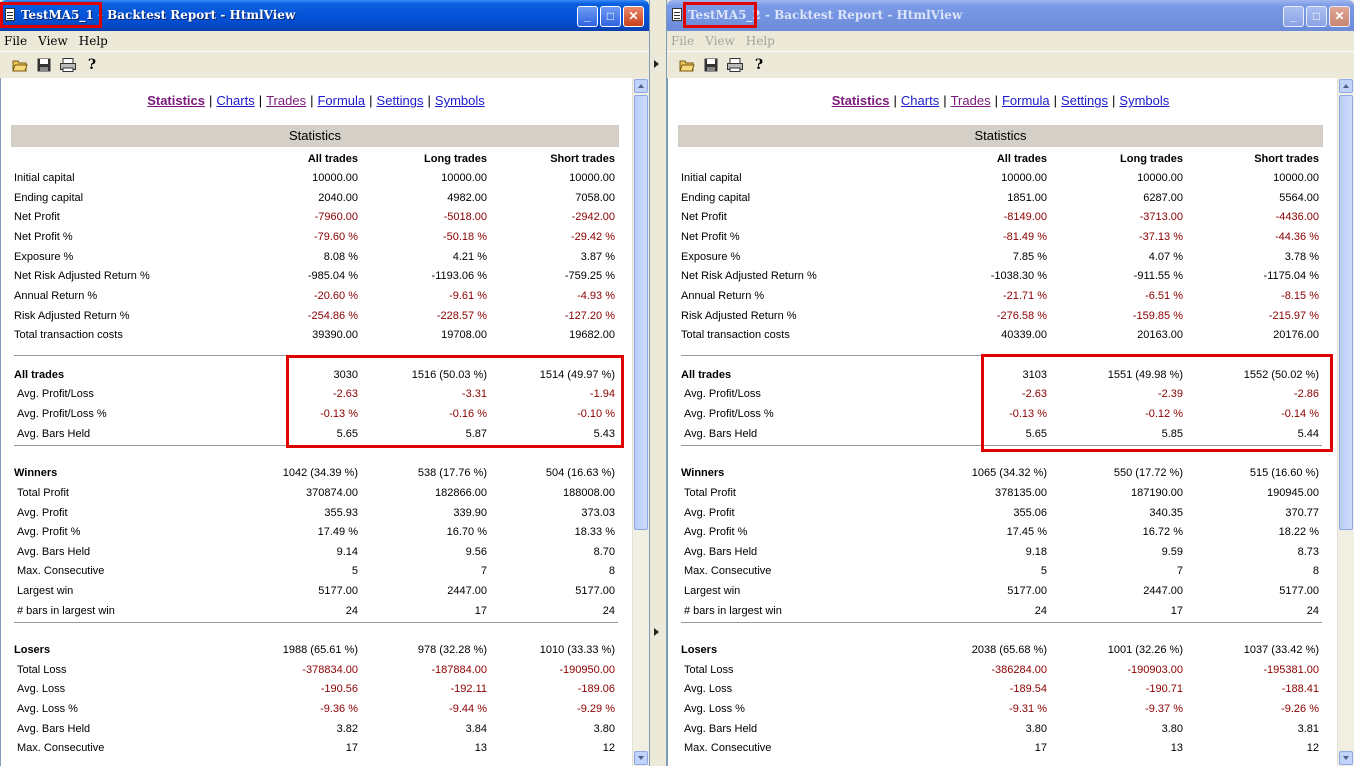 Image resolution: width=1354 pixels, height=766 pixels. I want to click on row-value: 515 (16.60 %), so click(1284, 473).